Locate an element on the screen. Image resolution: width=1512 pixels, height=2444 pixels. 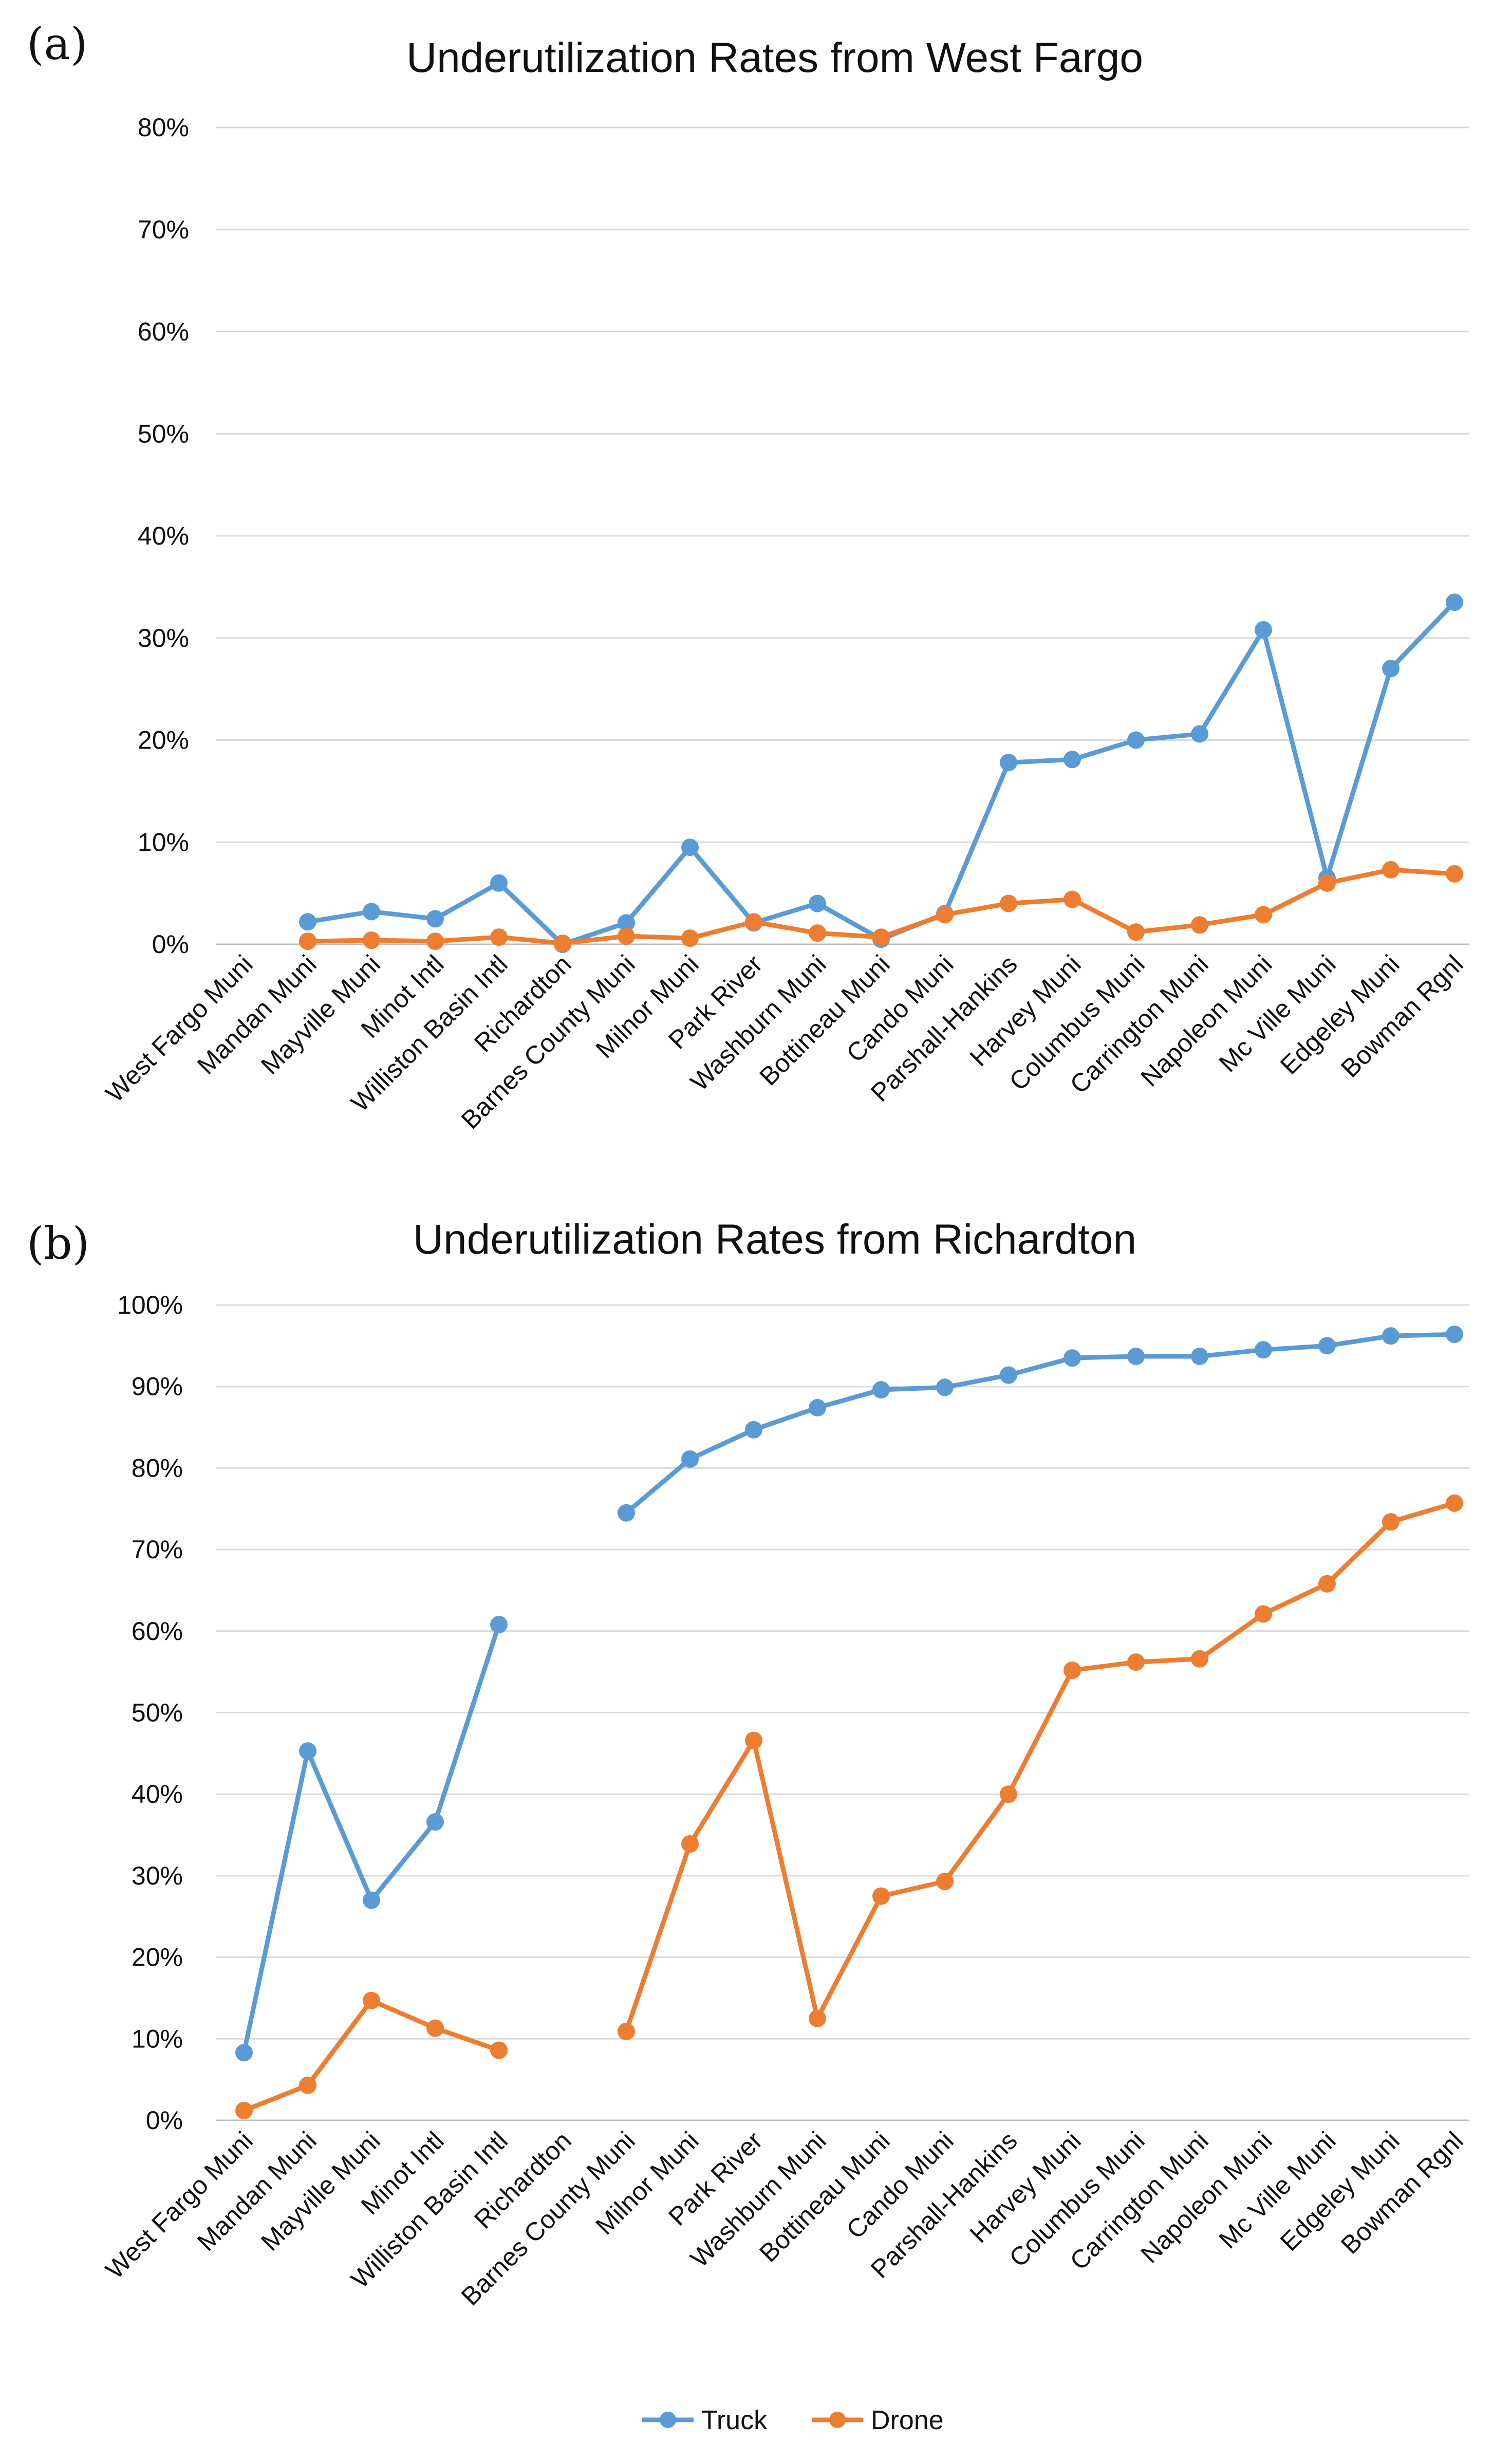
point-truck-a-columbus-muni is located at coordinates (1136, 740).